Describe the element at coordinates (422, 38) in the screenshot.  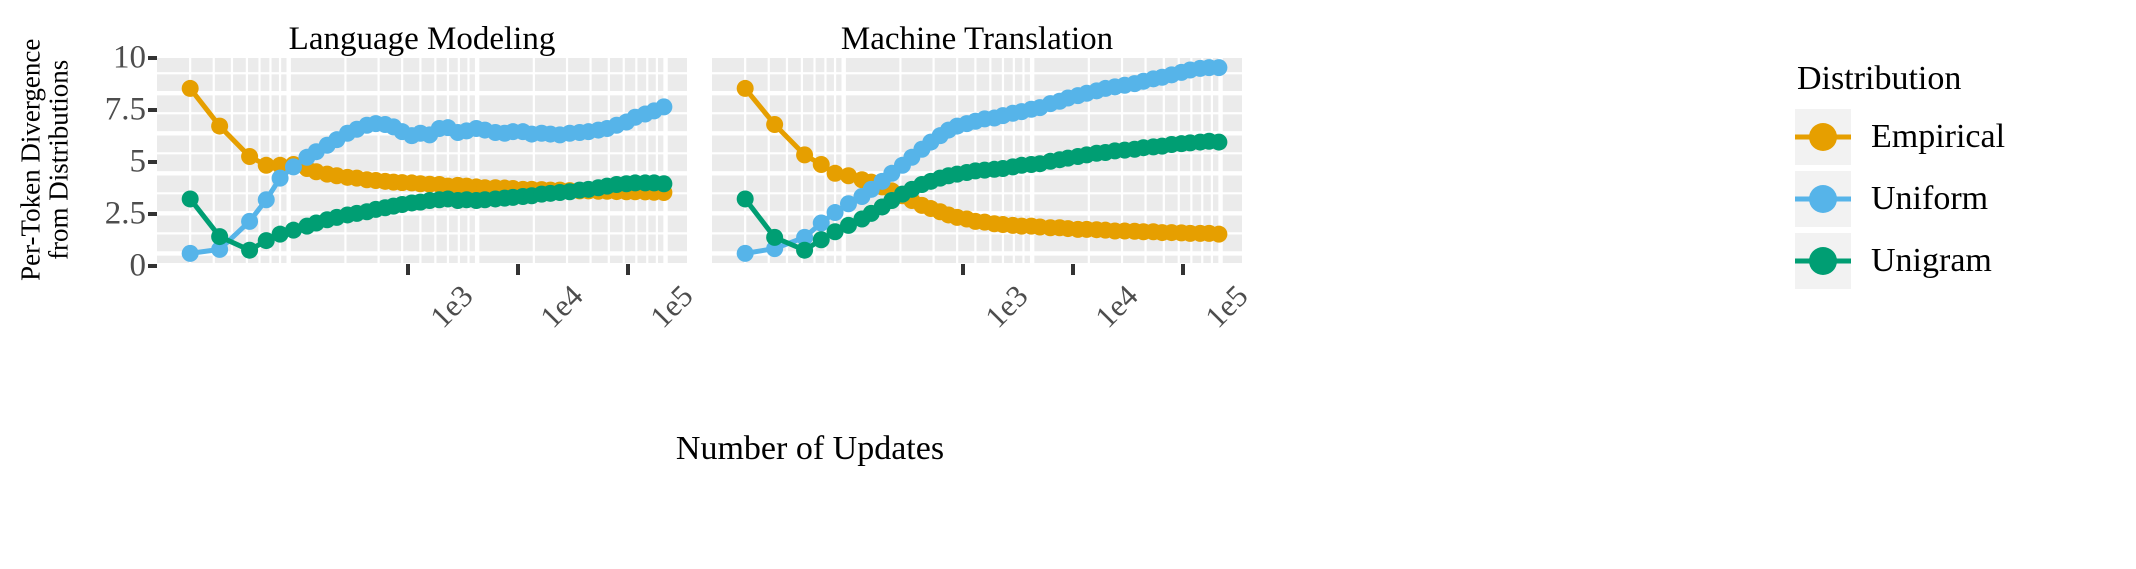
I see `facet-title-language-modeling: Language Modeling` at that location.